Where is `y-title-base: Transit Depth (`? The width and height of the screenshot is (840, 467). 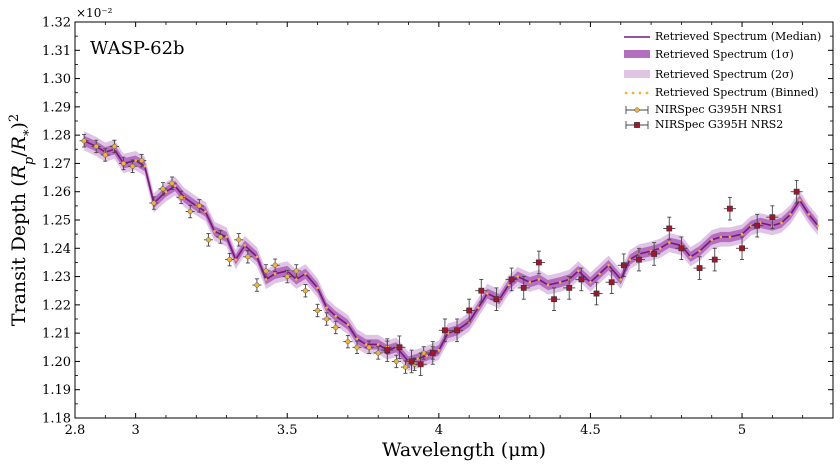 y-title-base: Transit Depth ( is located at coordinates (19, 252).